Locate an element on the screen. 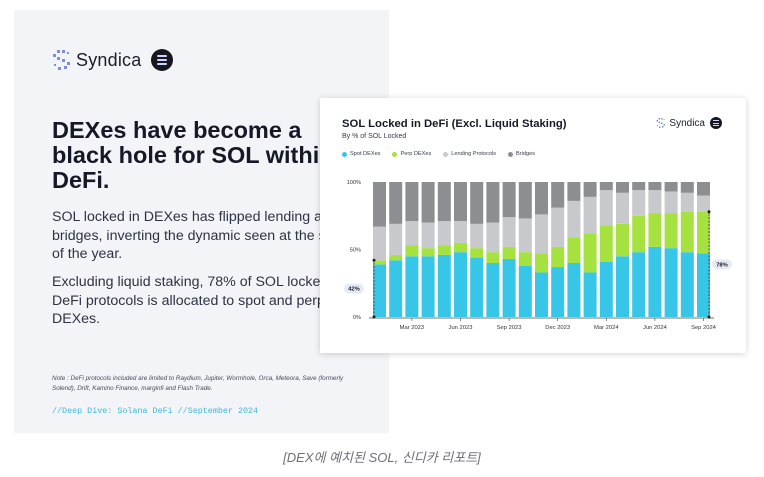 This screenshot has width=764, height=477. card-brand-name: Syndica is located at coordinates (687, 123).